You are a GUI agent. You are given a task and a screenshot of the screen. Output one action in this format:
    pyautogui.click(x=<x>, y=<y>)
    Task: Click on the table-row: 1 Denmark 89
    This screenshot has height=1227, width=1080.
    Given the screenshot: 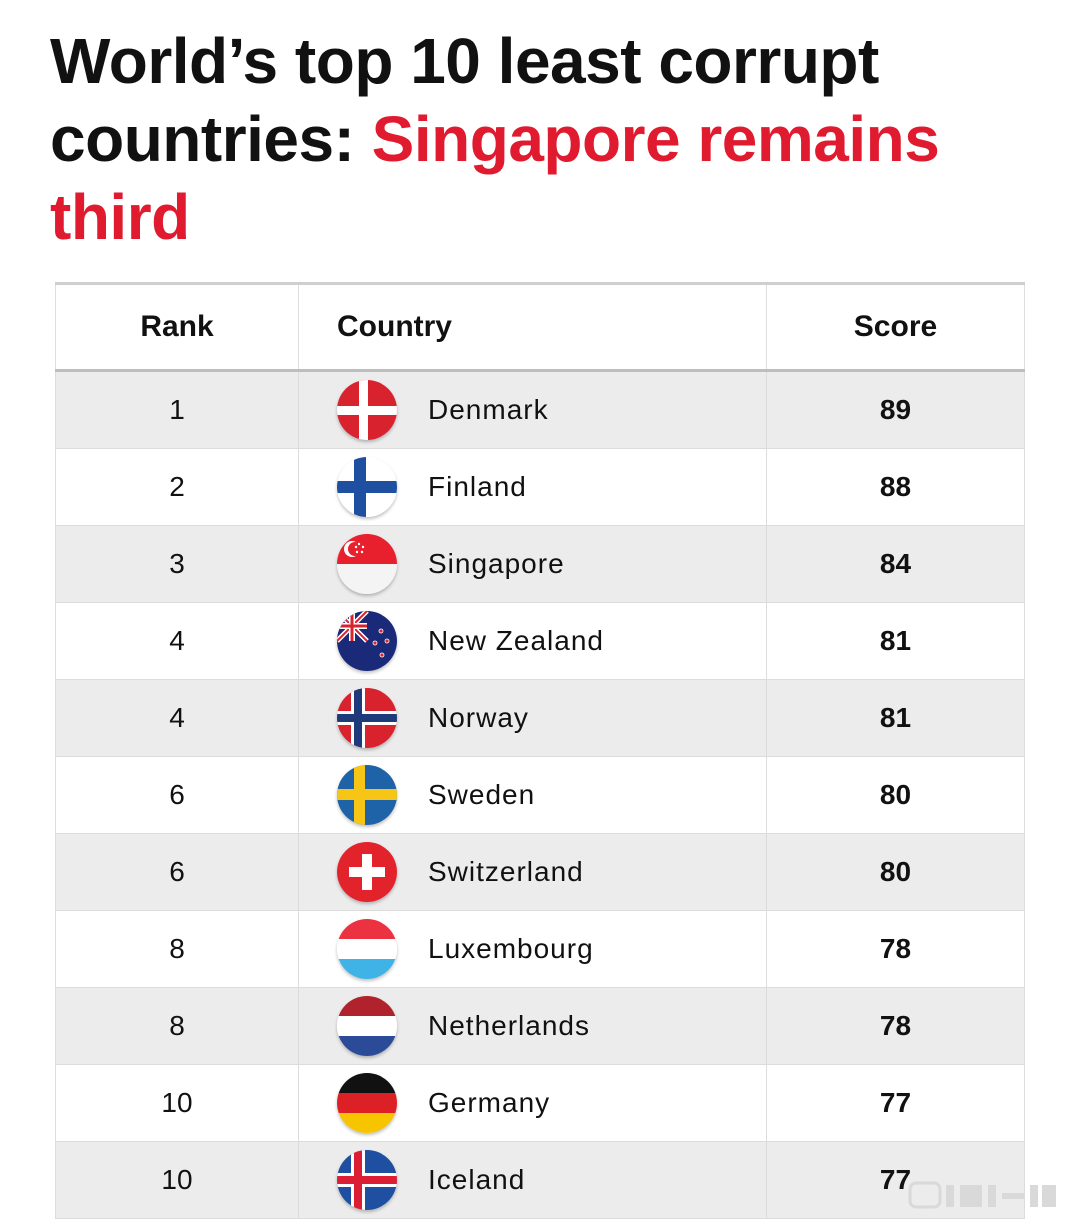 What is the action you would take?
    pyautogui.click(x=540, y=409)
    